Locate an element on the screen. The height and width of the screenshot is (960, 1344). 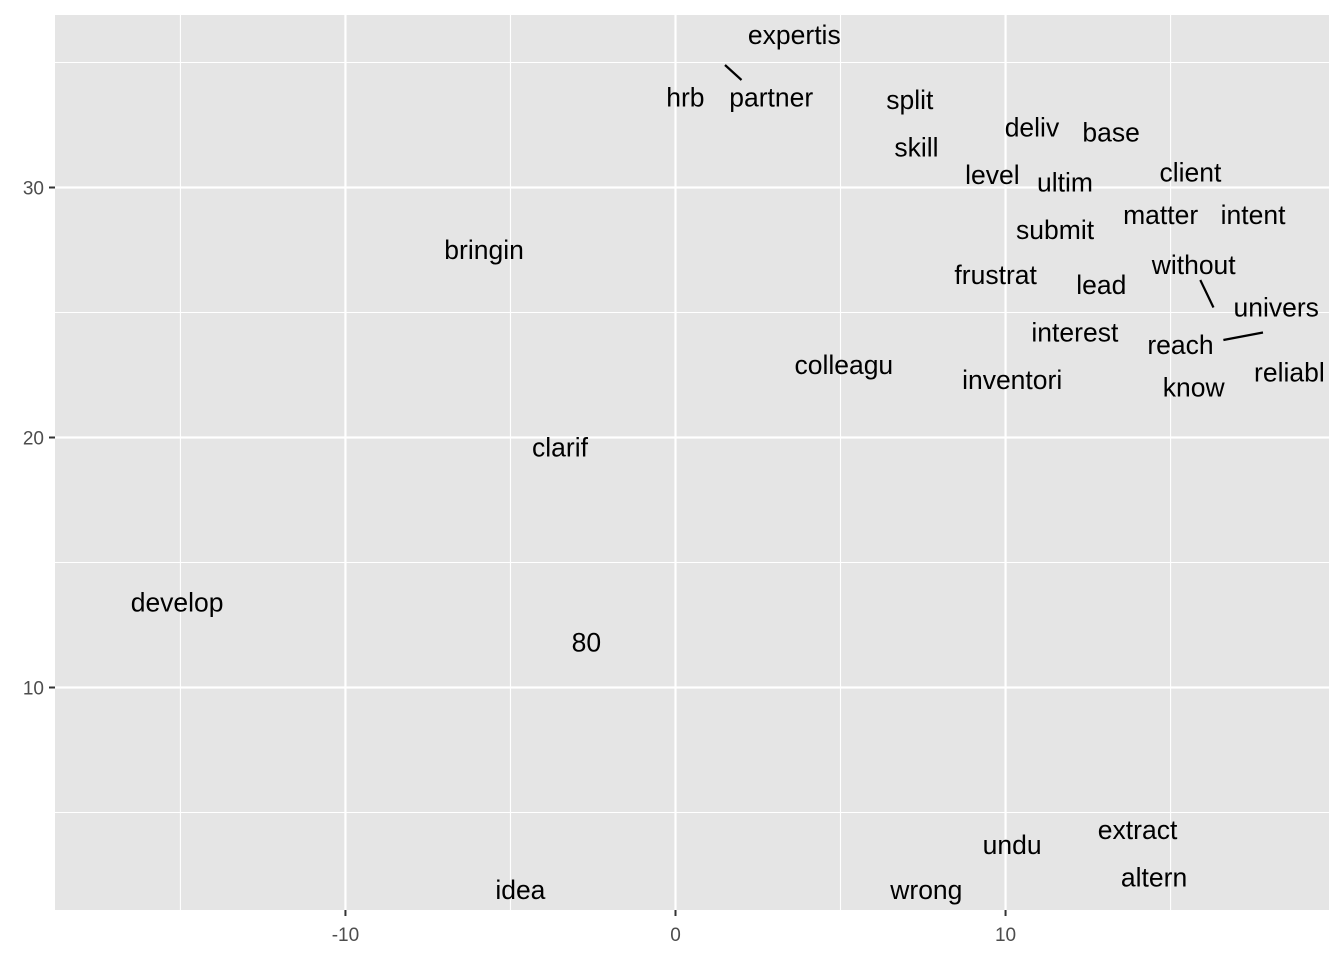
point-label-intent: intent is located at coordinates (1253, 215).